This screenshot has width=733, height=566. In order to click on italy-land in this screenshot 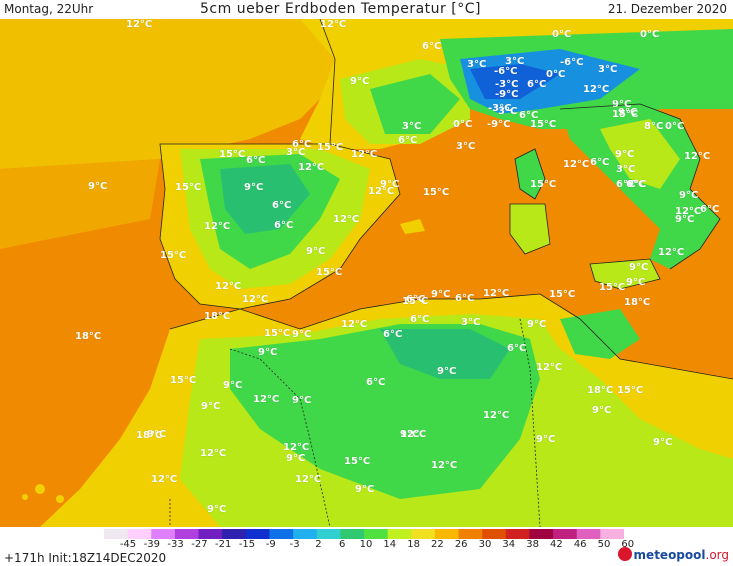, I will do `click(640, 186)`.